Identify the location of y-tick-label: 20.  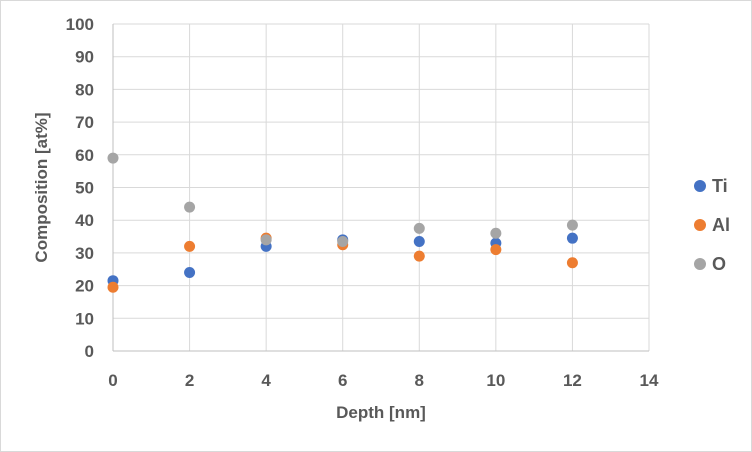
(84, 286).